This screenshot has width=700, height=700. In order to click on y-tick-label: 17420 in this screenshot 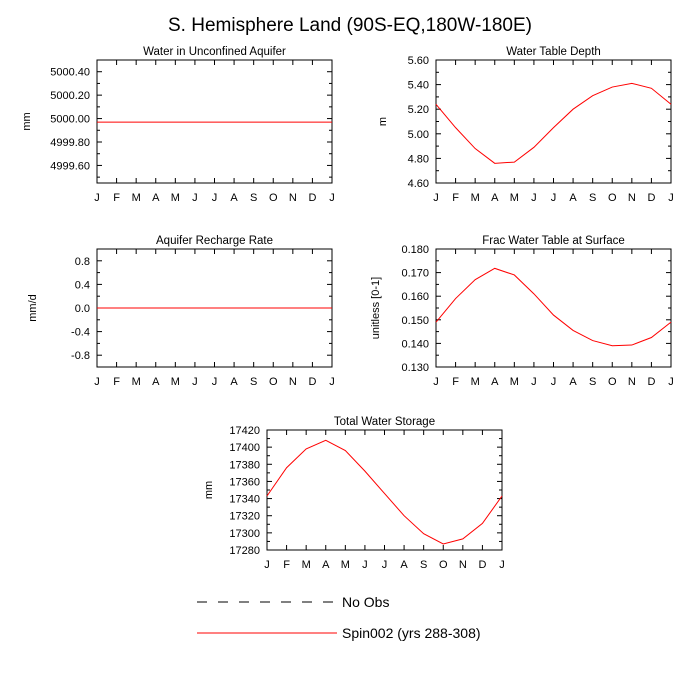, I will do `click(244, 431)`.